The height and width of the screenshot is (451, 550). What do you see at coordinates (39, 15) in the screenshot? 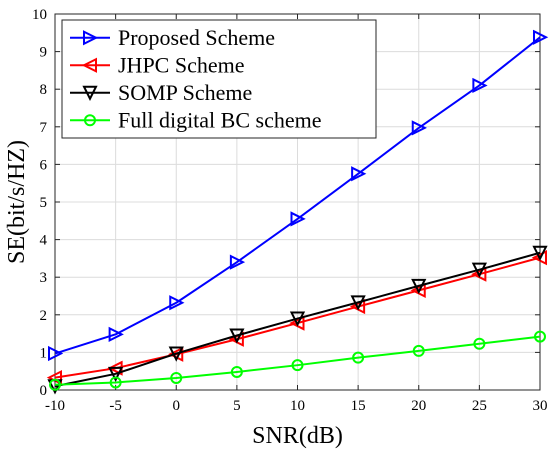
I see `y-tick-label: 10` at bounding box center [39, 15].